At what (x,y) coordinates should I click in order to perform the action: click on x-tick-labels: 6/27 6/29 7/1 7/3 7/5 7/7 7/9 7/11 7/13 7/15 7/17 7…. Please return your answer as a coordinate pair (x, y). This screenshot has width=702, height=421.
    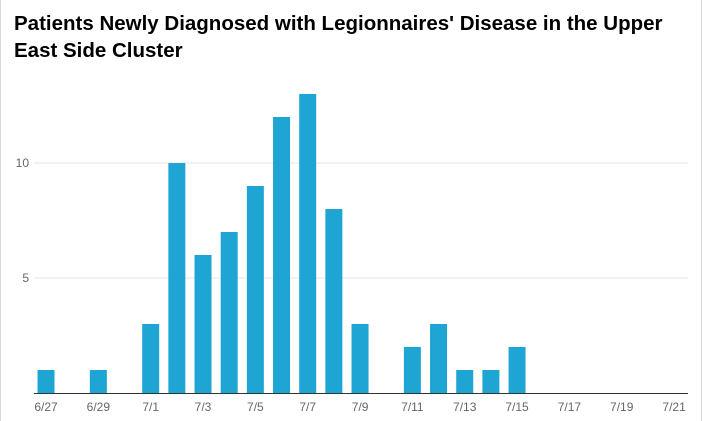
    Looking at the image, I should click on (360, 407).